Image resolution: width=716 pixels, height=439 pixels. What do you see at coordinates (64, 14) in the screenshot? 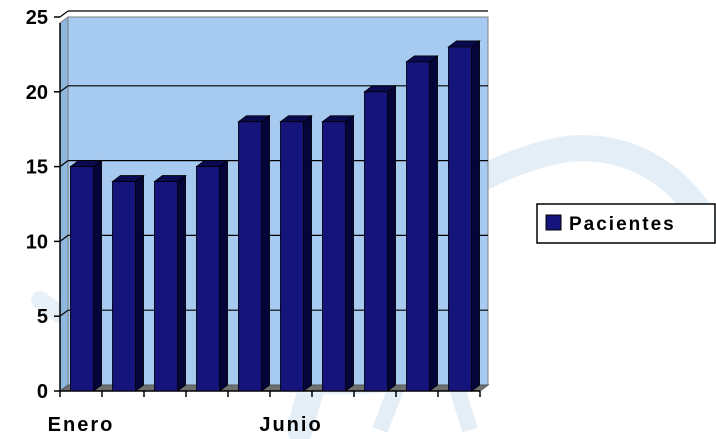
I see `gridline` at bounding box center [64, 14].